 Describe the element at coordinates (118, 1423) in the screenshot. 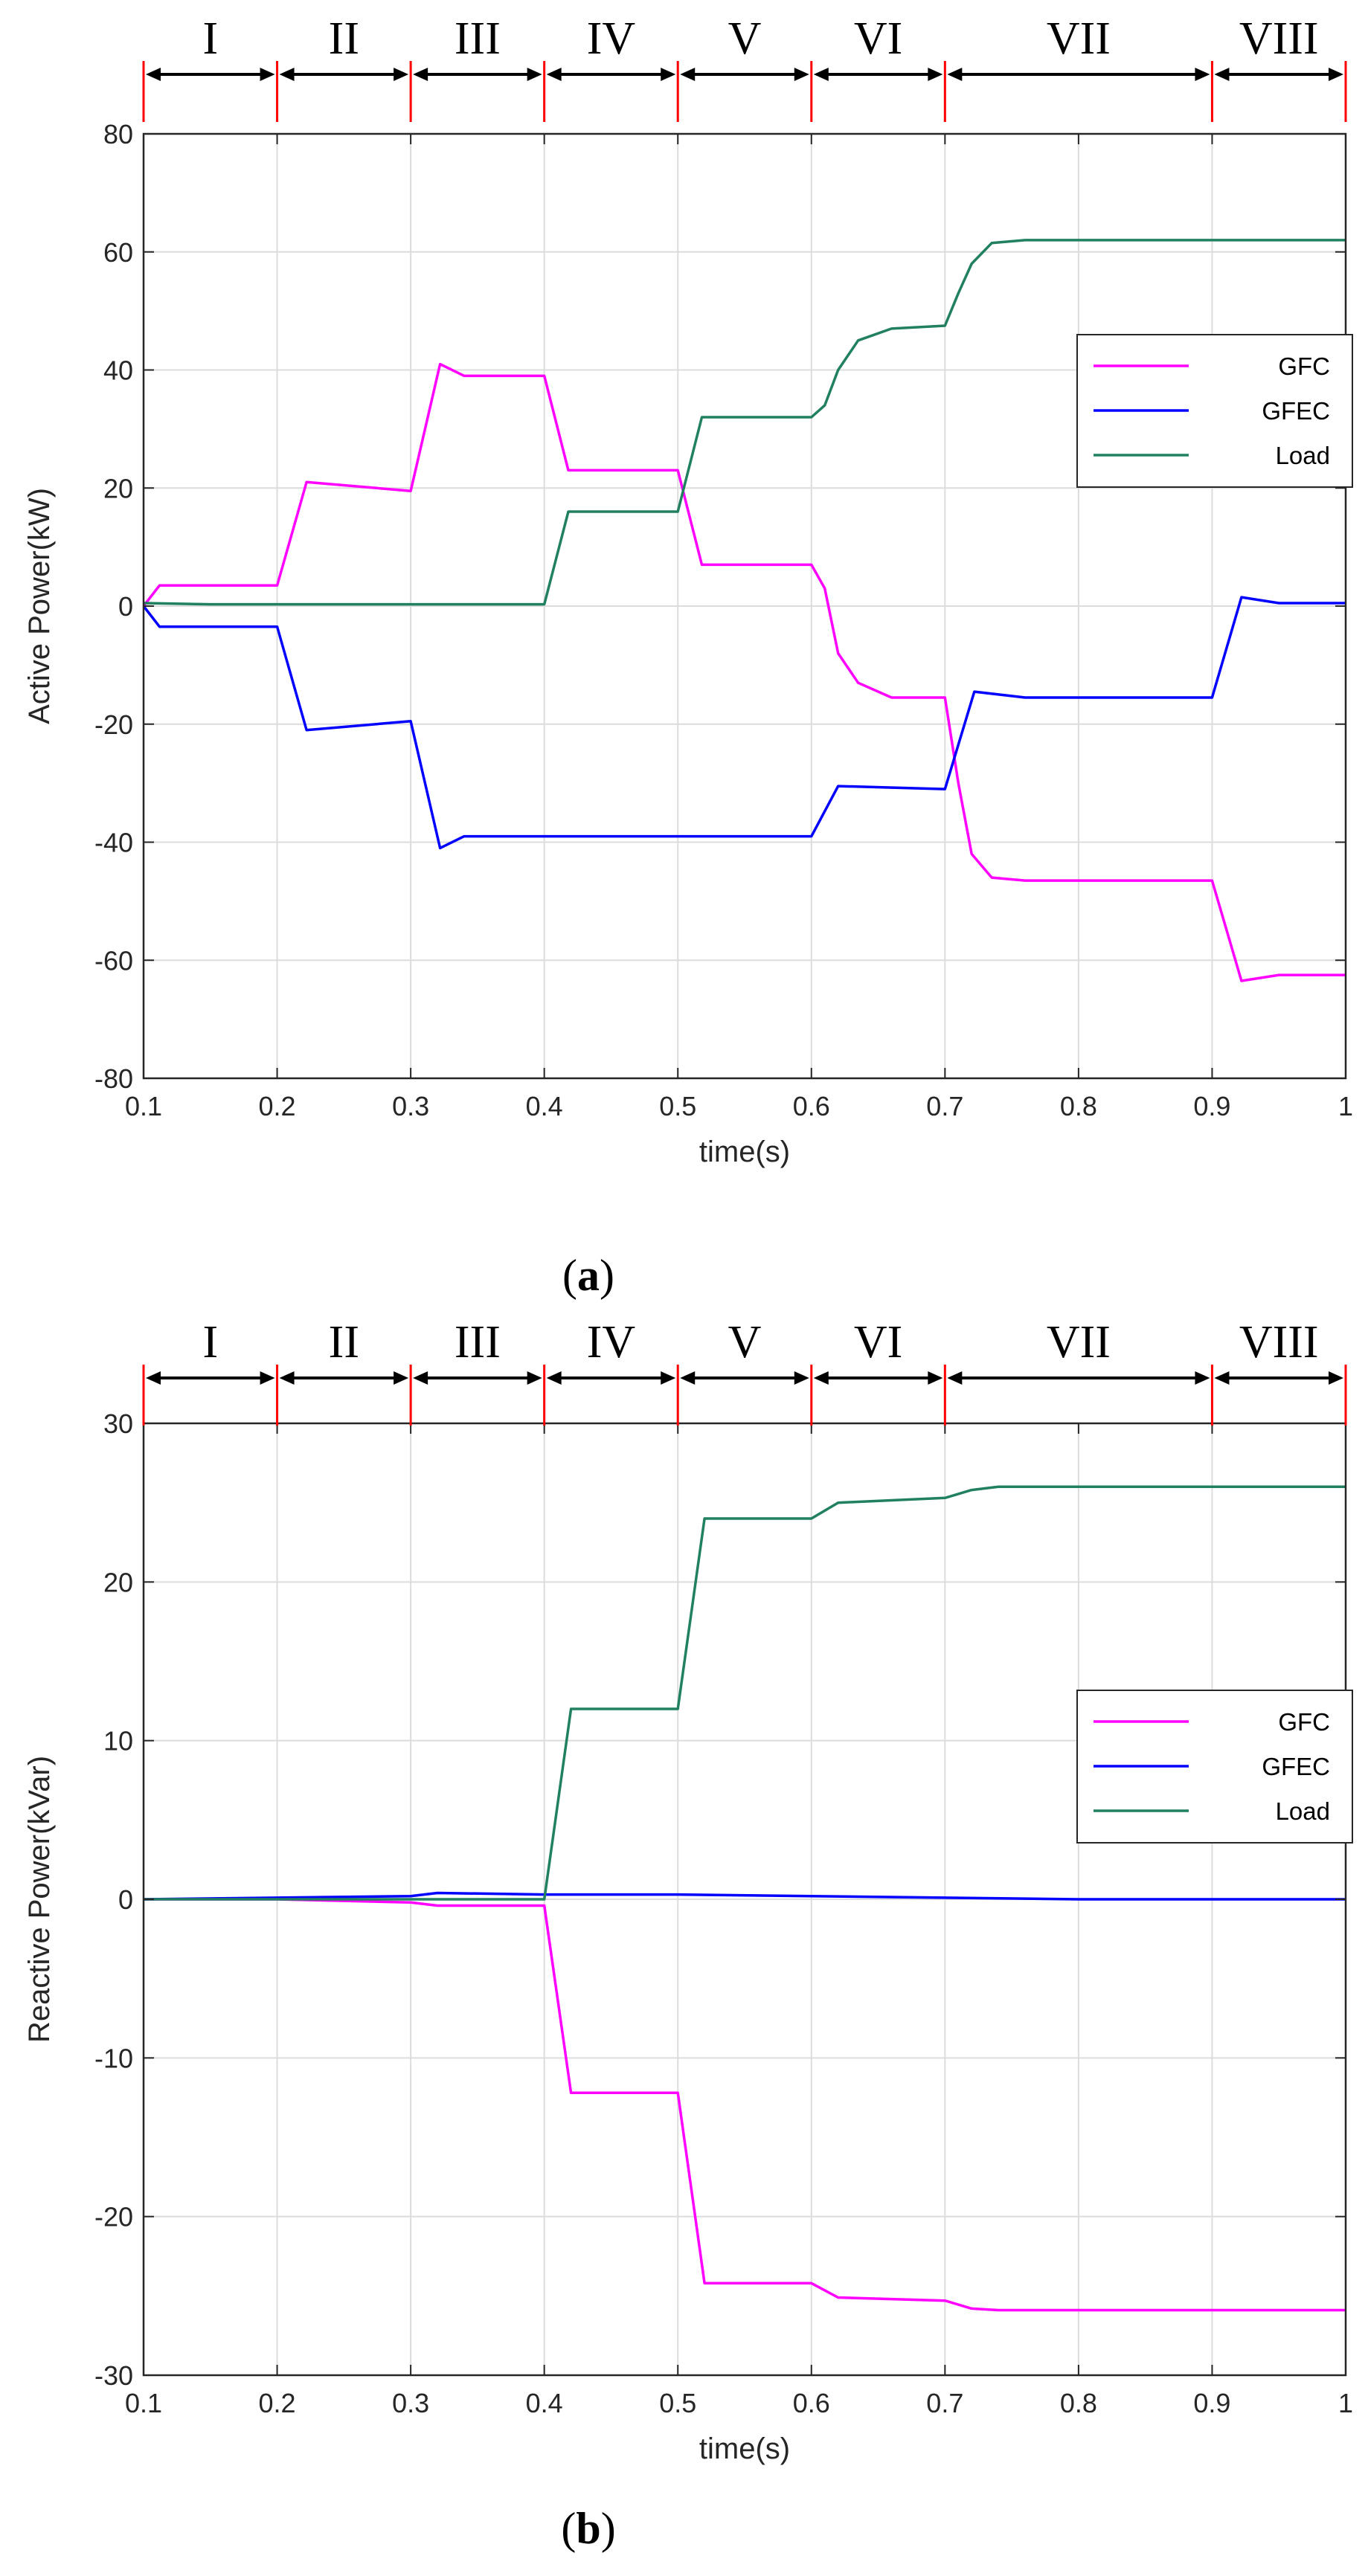

I see `y-tick-label: 30` at that location.